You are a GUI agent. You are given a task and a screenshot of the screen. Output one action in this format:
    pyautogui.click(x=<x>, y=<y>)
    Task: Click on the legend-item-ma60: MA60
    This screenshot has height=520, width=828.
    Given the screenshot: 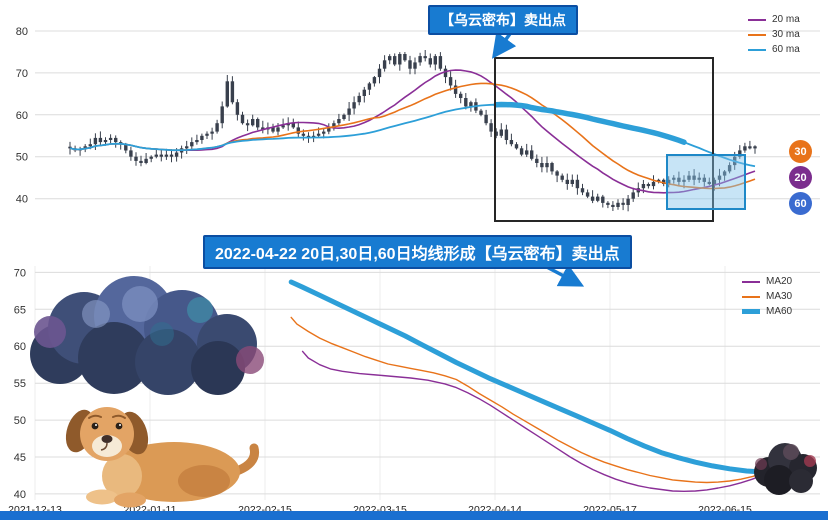 What is the action you would take?
    pyautogui.click(x=767, y=311)
    